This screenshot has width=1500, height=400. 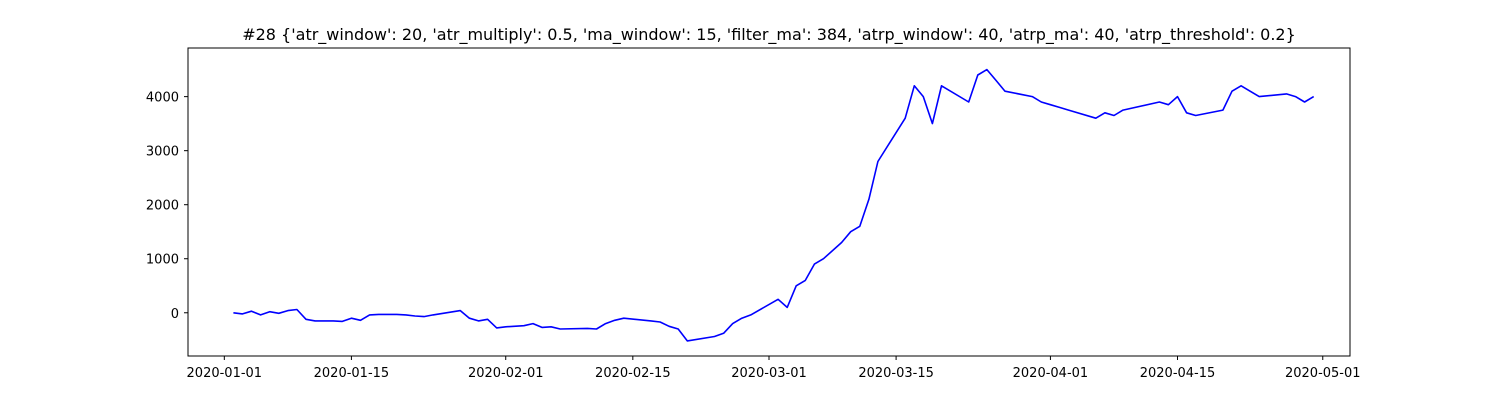 I want to click on x-tick-label: 2020-03-15, so click(x=896, y=373).